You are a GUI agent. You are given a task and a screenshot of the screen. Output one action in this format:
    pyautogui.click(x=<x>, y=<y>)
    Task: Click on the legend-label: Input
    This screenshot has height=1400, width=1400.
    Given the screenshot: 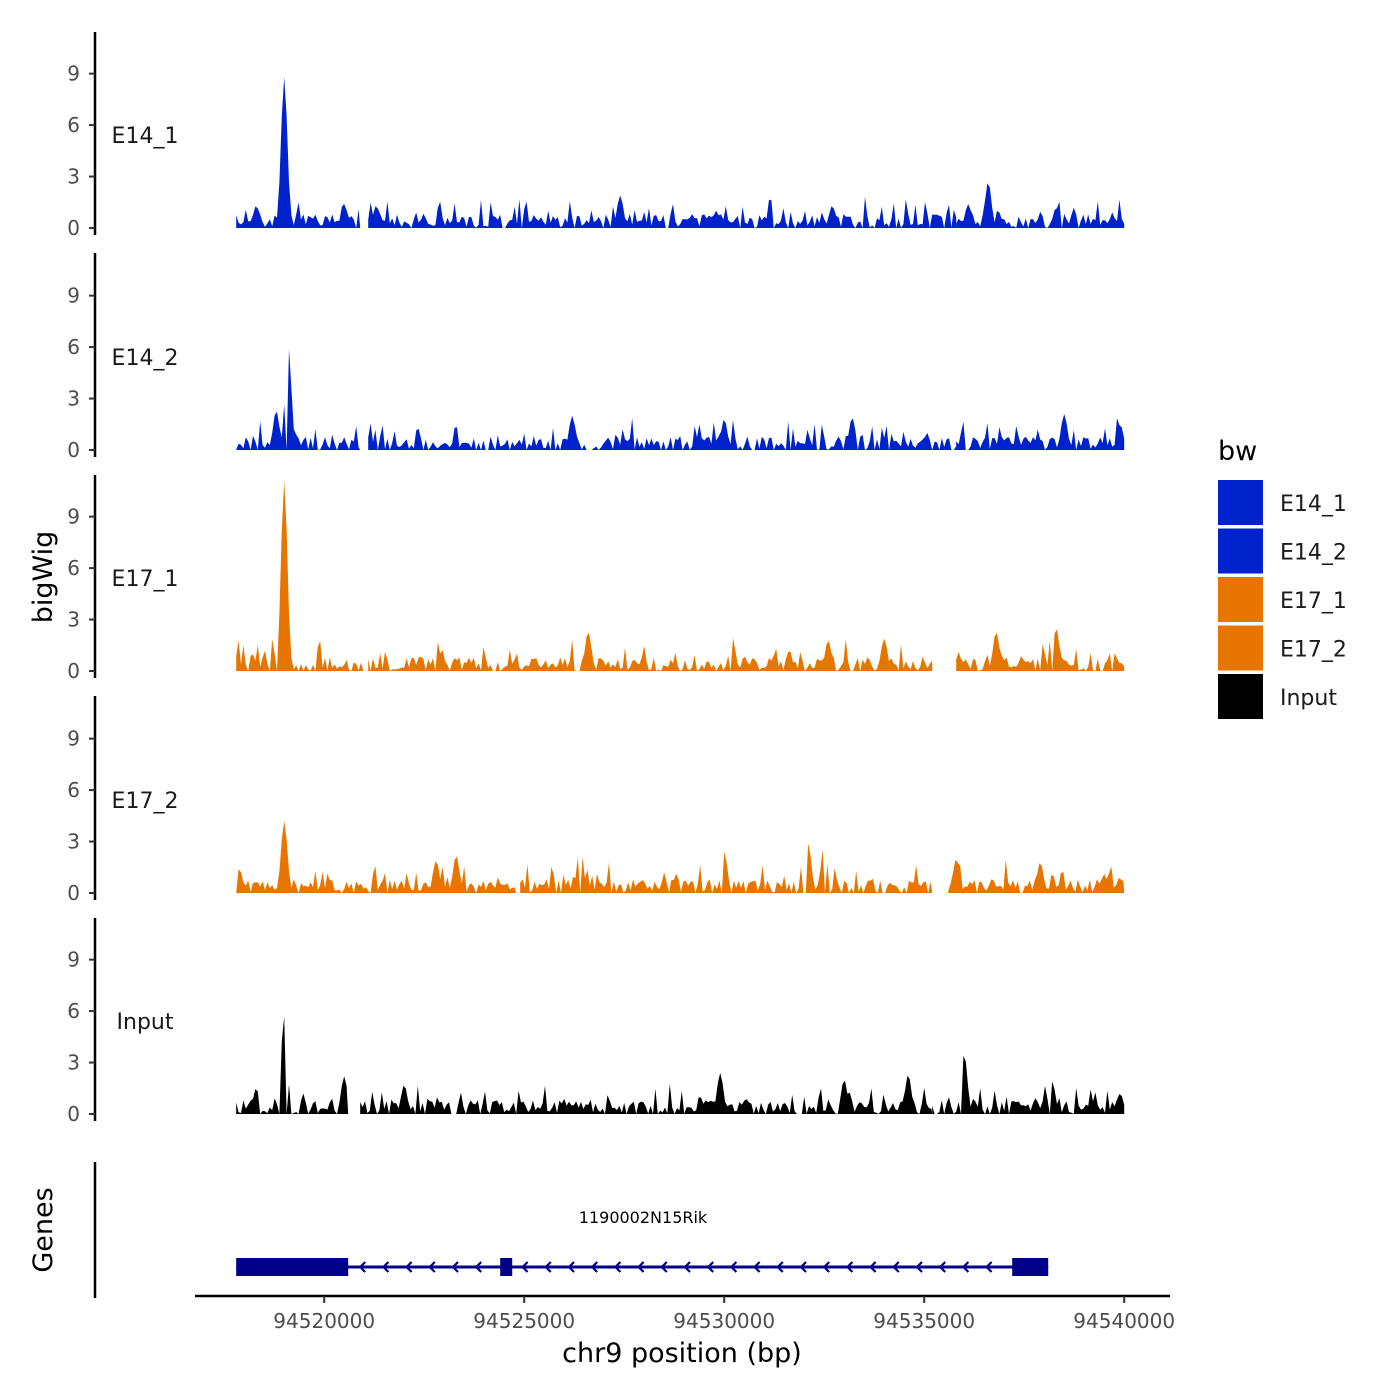 What is the action you would take?
    pyautogui.click(x=1308, y=698)
    